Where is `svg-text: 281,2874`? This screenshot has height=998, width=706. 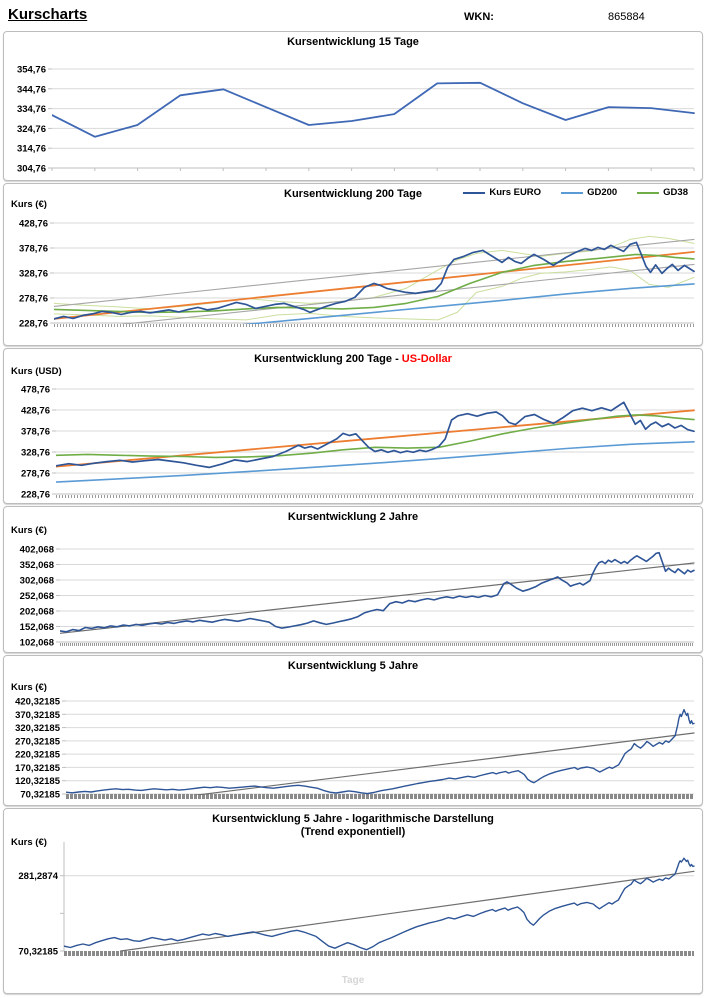
svg-text: 281,2874 is located at coordinates (38, 876).